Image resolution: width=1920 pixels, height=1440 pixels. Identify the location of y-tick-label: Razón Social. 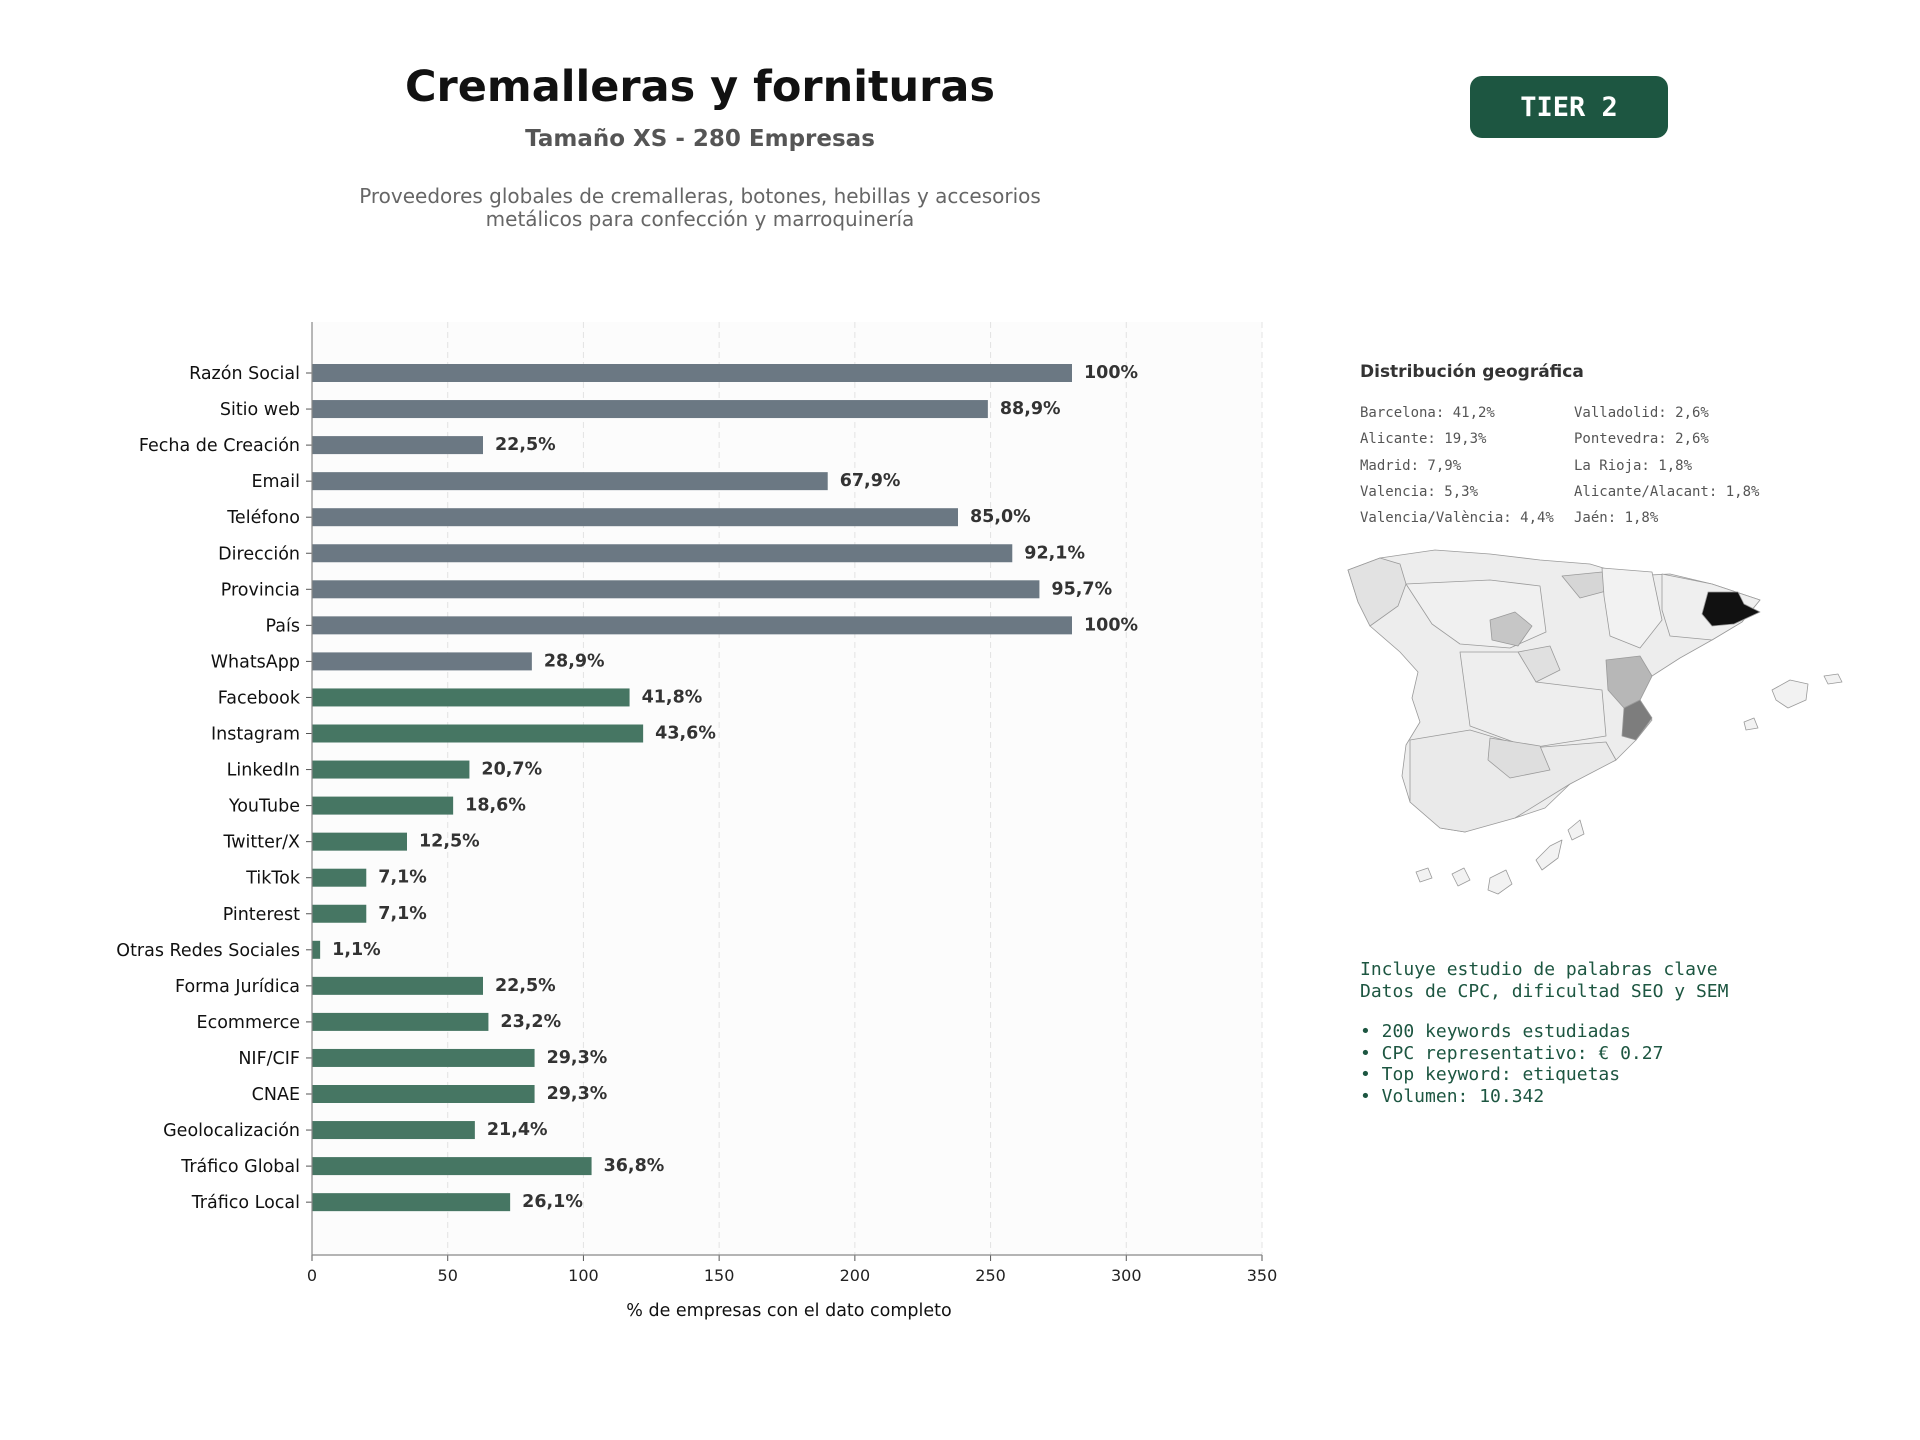
(244, 374).